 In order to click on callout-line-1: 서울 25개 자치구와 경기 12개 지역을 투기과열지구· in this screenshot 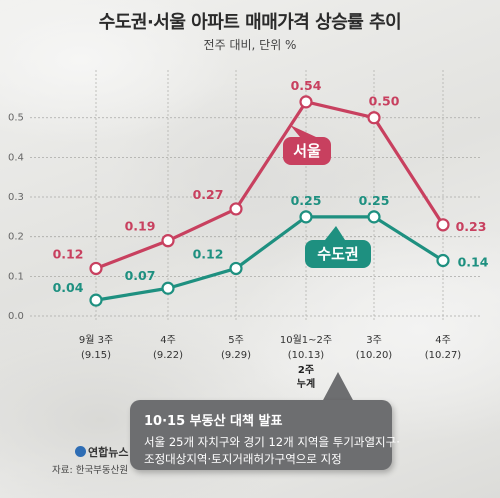, I will do `click(272, 442)`.